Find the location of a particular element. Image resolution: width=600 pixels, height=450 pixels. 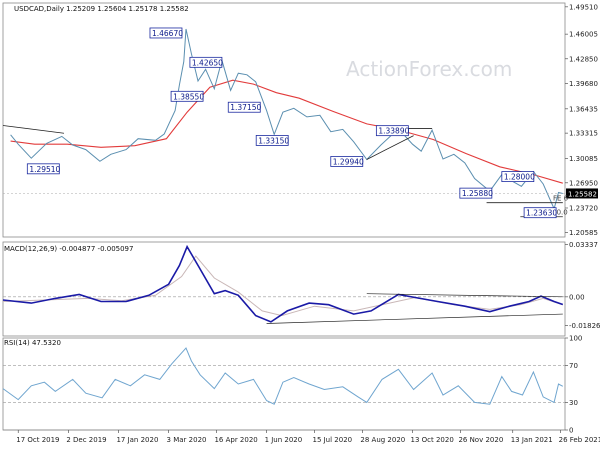

macd-axis-tick-label: 0.03337 is located at coordinates (583, 245).